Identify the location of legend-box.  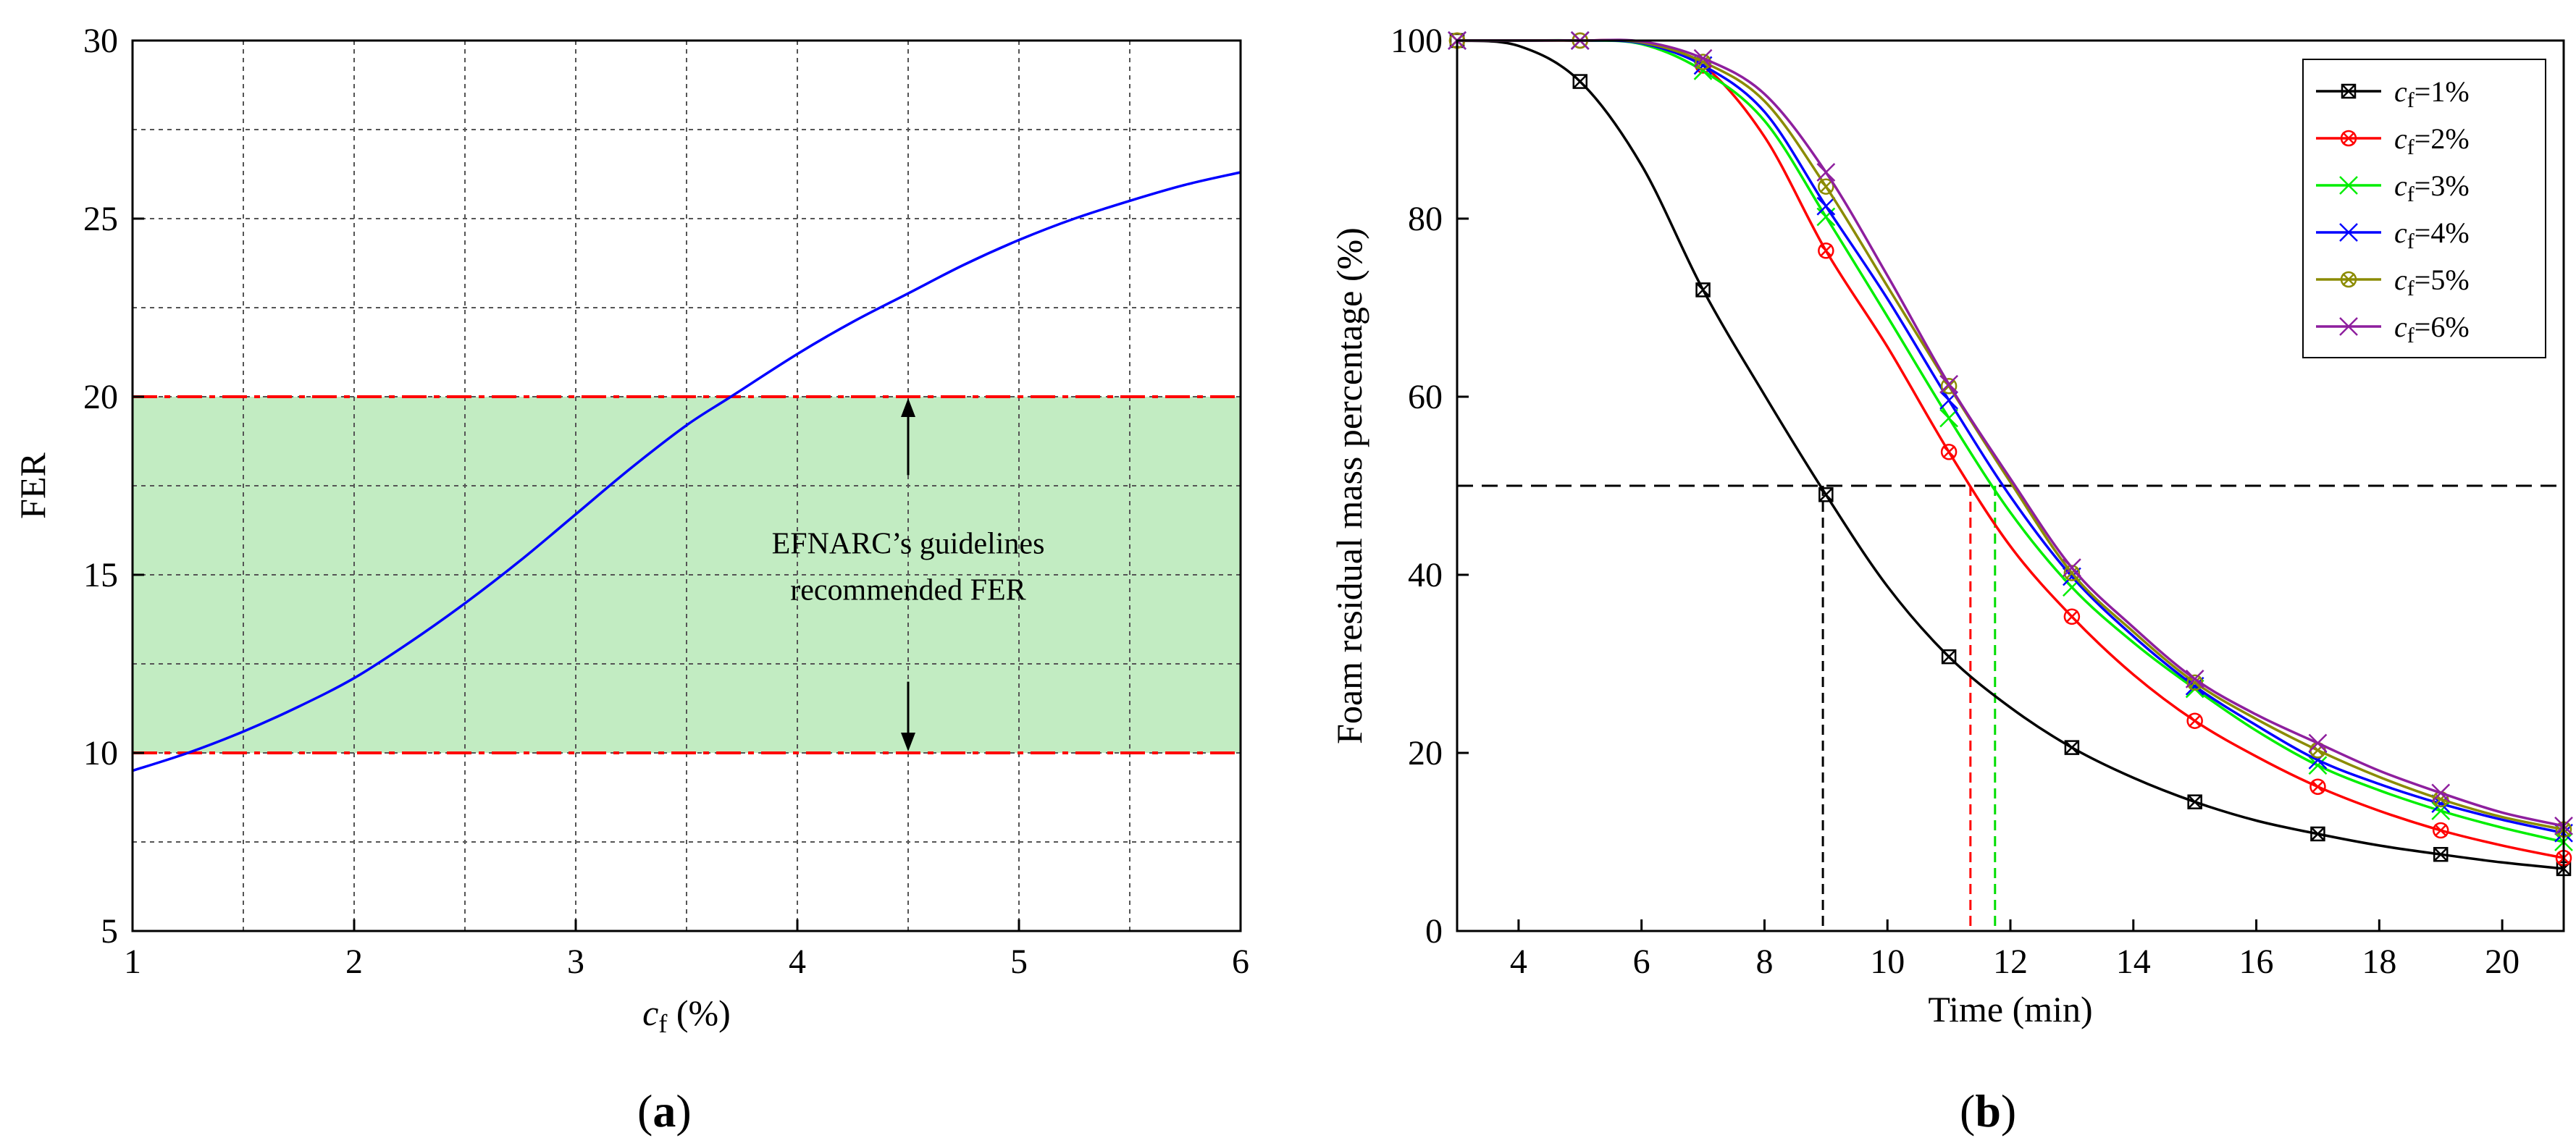
(2424, 209).